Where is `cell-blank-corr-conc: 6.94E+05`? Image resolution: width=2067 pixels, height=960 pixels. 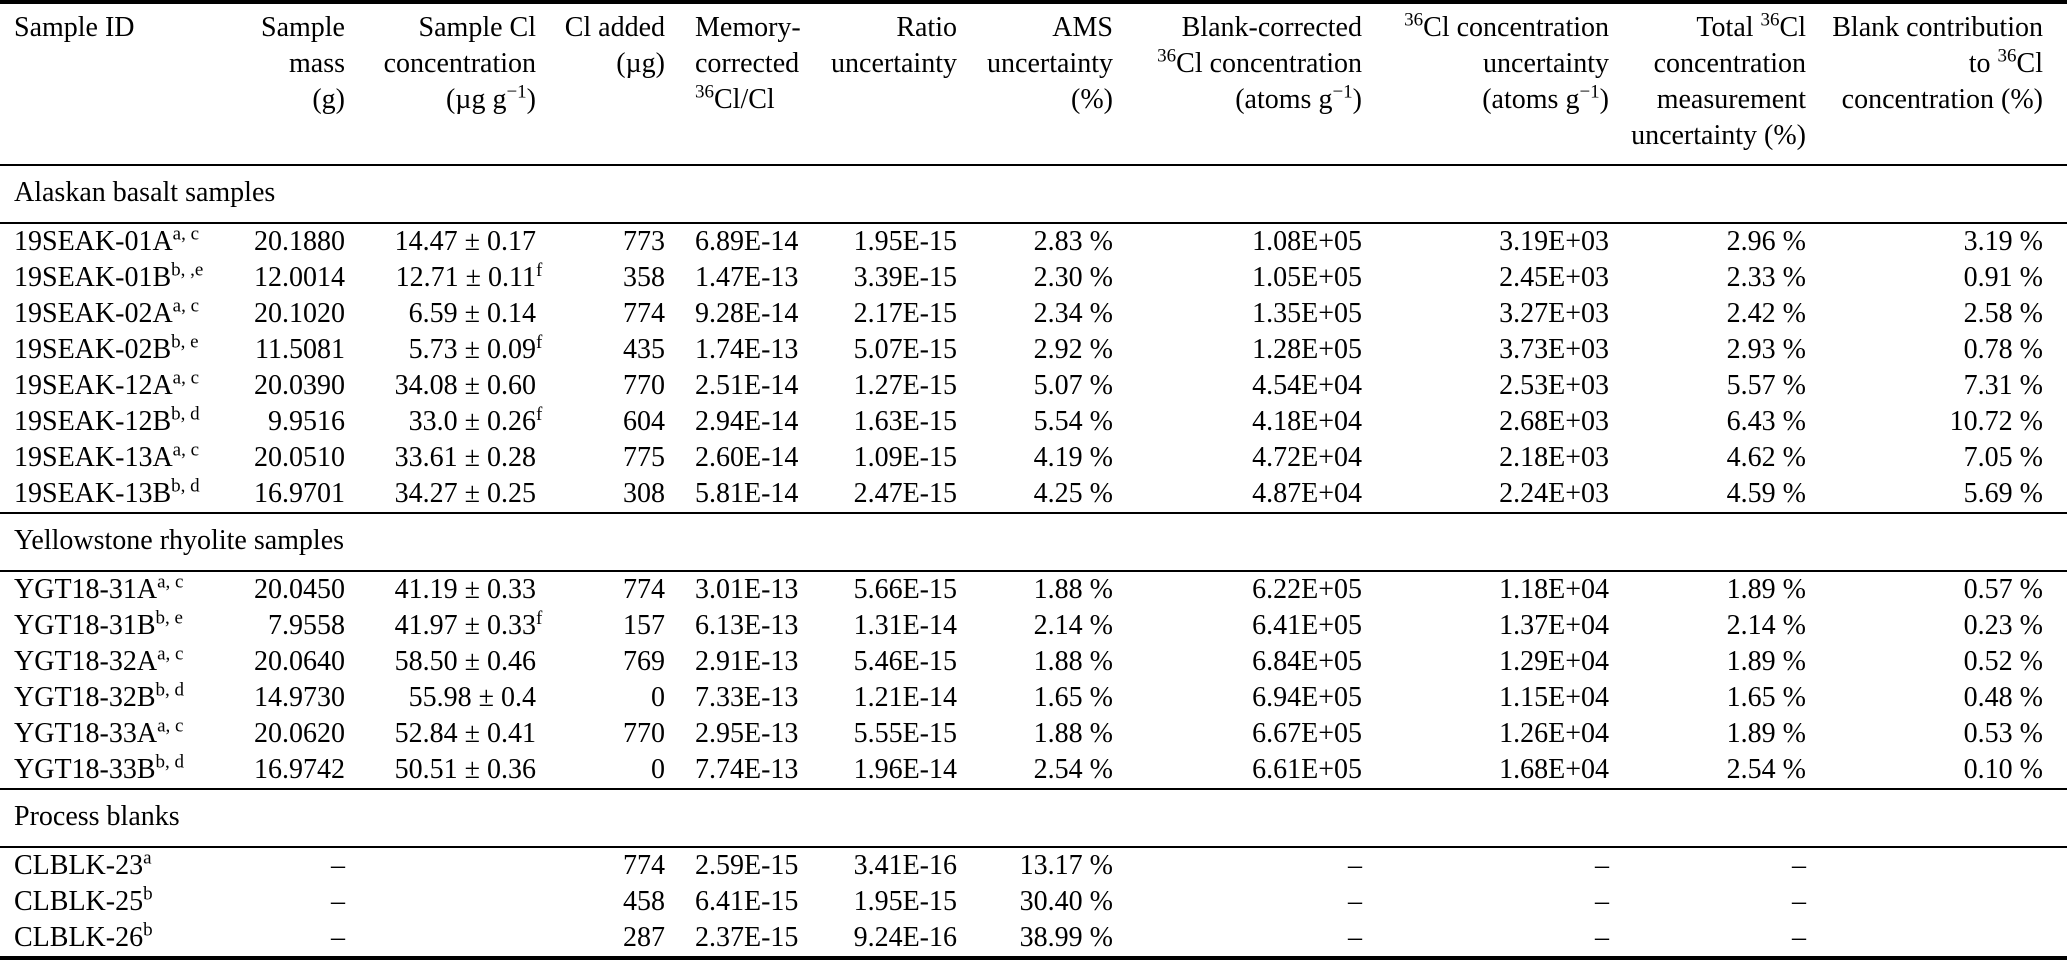 cell-blank-corr-conc: 6.94E+05 is located at coordinates (1307, 697).